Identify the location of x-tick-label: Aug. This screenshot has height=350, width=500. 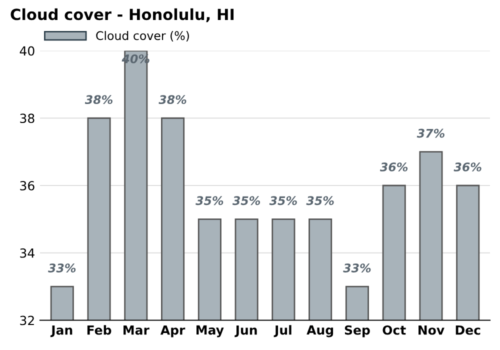
(320, 331).